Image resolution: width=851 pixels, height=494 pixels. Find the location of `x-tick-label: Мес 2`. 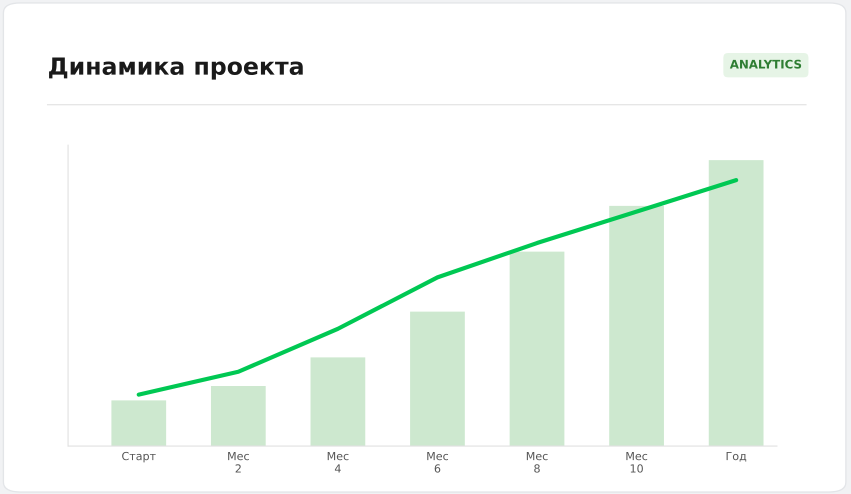

x-tick-label: Мес 2 is located at coordinates (238, 462).